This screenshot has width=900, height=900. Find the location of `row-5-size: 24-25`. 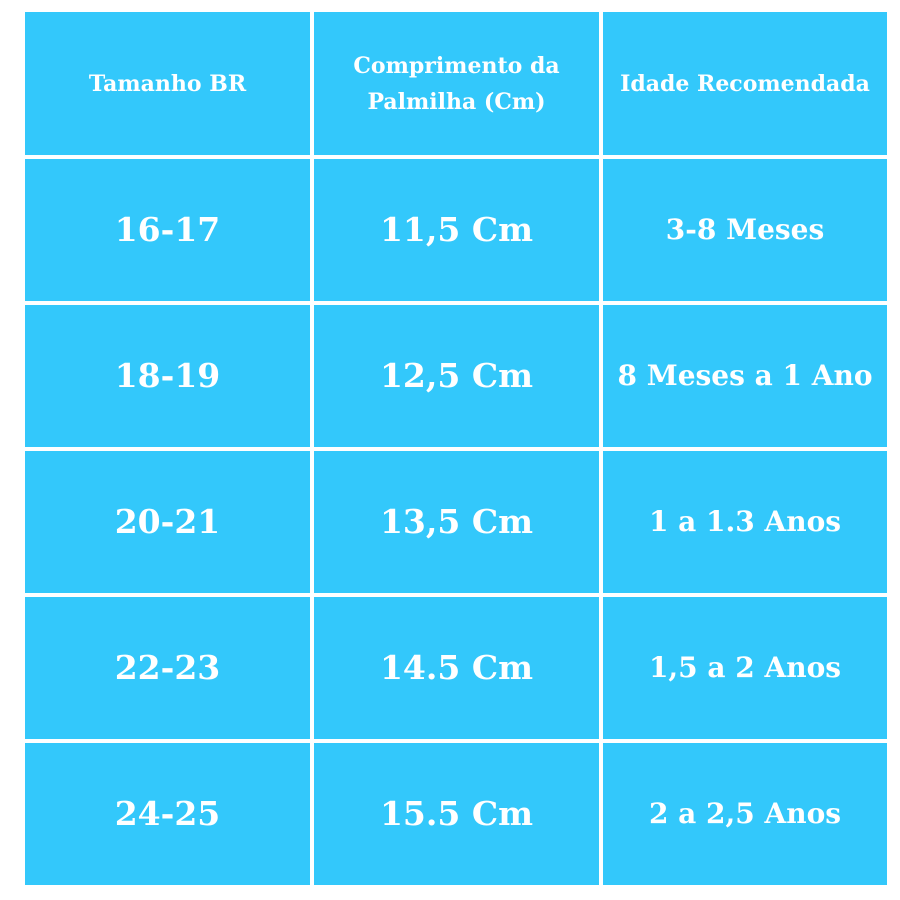

row-5-size: 24-25 is located at coordinates (167, 814).